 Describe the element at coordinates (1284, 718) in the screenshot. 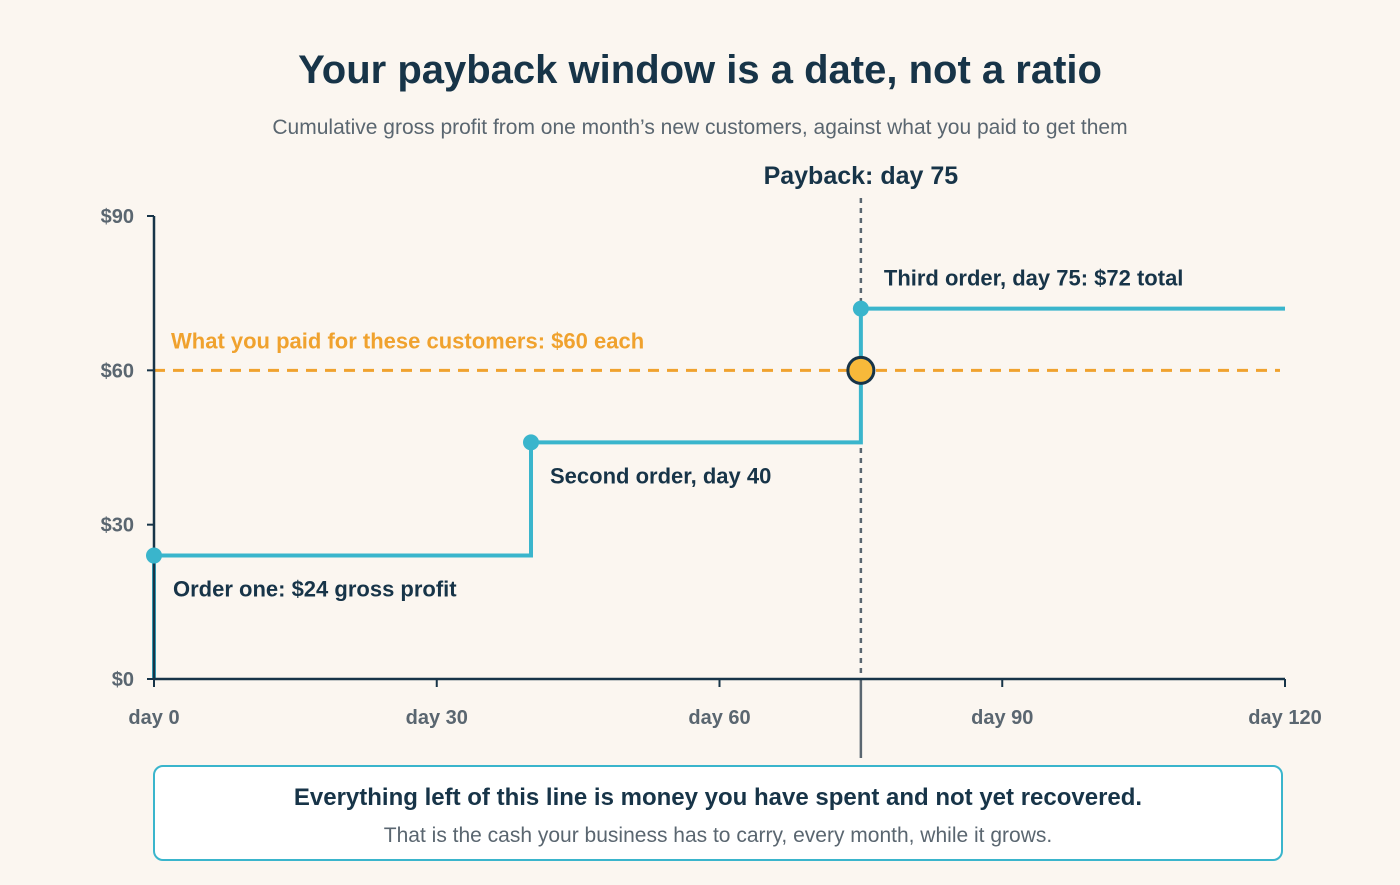

I see `x-tick-label: day 120` at that location.